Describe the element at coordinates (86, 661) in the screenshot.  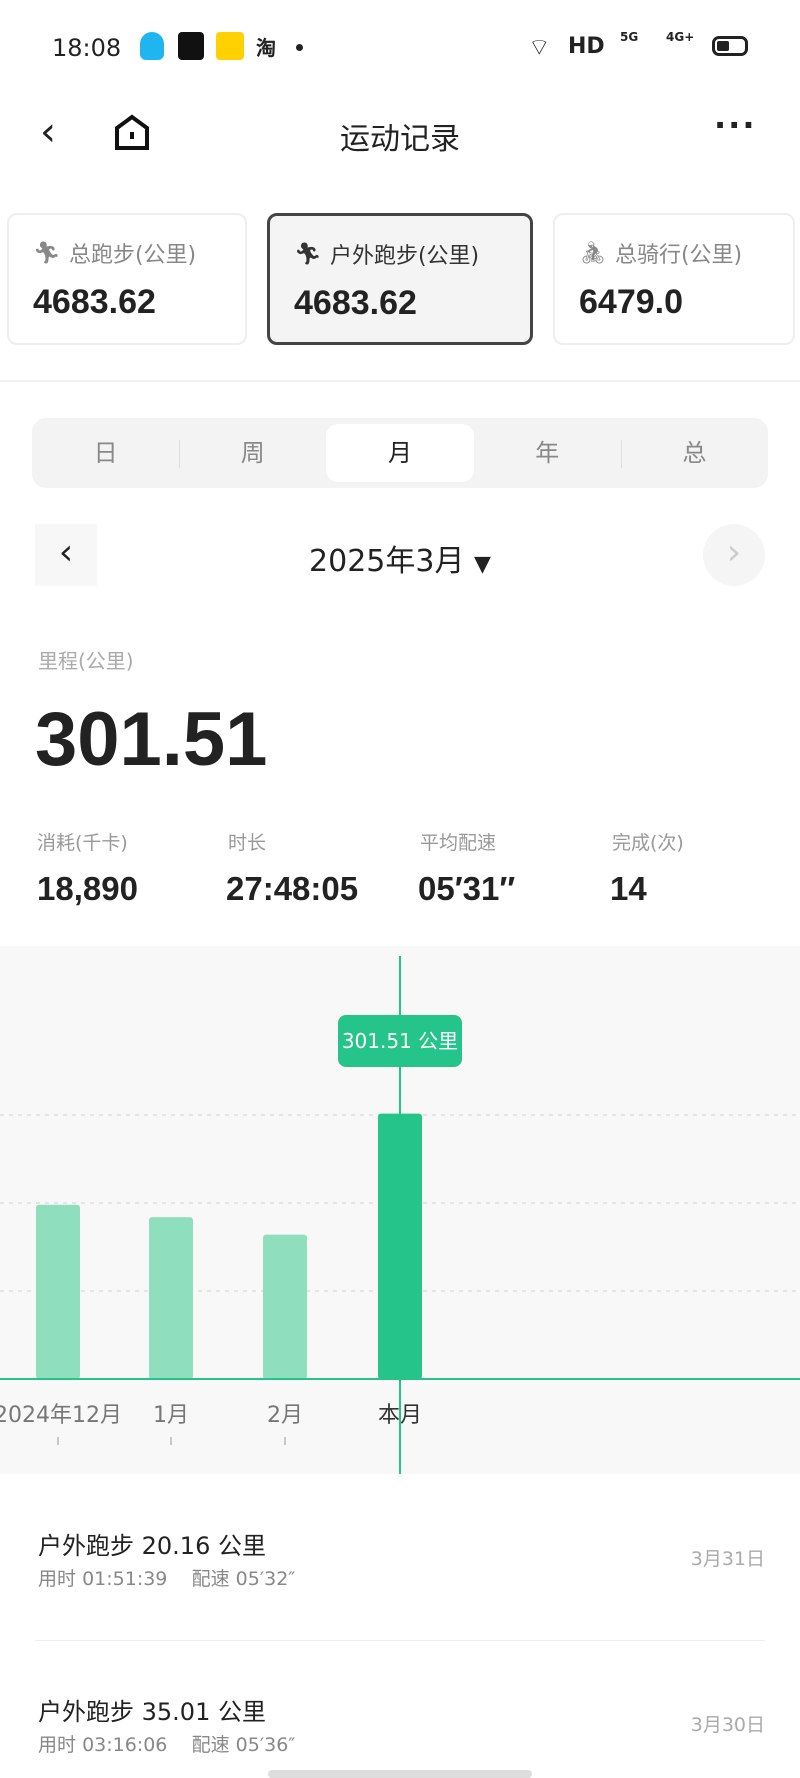
I see `distance-label: 里程(公里)` at that location.